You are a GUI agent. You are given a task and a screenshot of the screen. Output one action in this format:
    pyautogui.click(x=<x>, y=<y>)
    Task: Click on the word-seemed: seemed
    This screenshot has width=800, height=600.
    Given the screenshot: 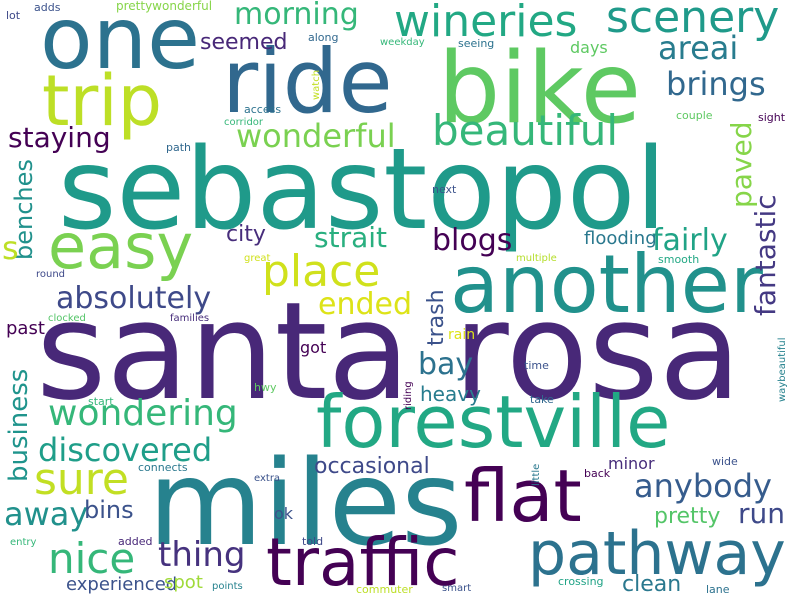 What is the action you would take?
    pyautogui.click(x=244, y=42)
    